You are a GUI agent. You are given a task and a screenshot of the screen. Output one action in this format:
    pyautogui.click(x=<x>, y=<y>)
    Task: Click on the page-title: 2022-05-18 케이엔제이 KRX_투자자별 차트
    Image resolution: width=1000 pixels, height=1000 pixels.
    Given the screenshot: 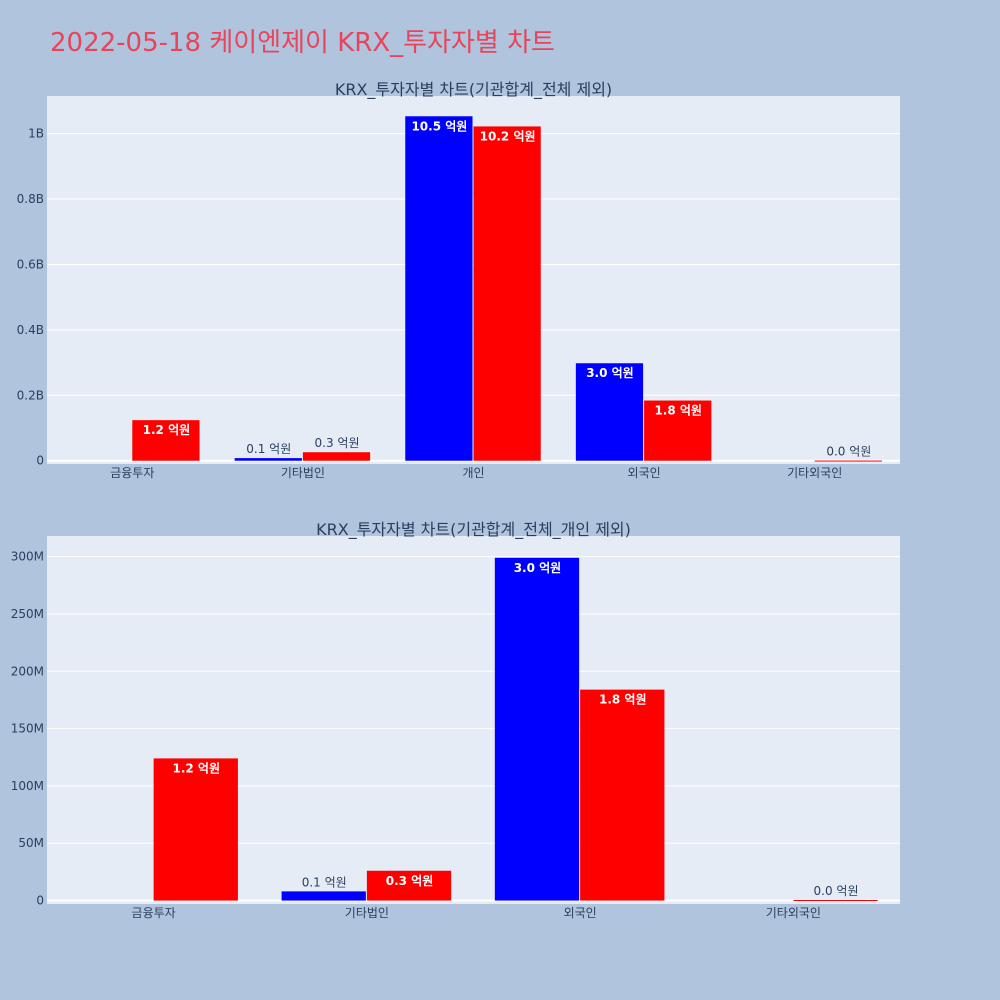 What is the action you would take?
    pyautogui.click(x=302, y=43)
    